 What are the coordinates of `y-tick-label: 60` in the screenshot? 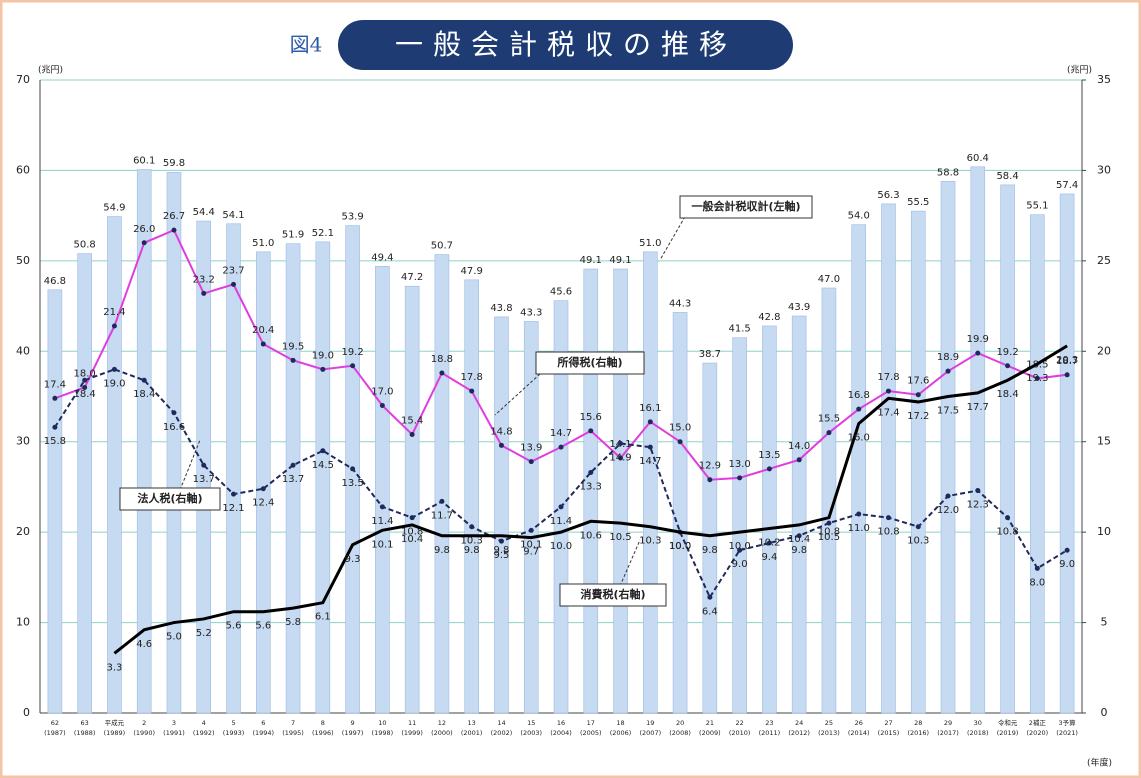 It's located at (23, 169).